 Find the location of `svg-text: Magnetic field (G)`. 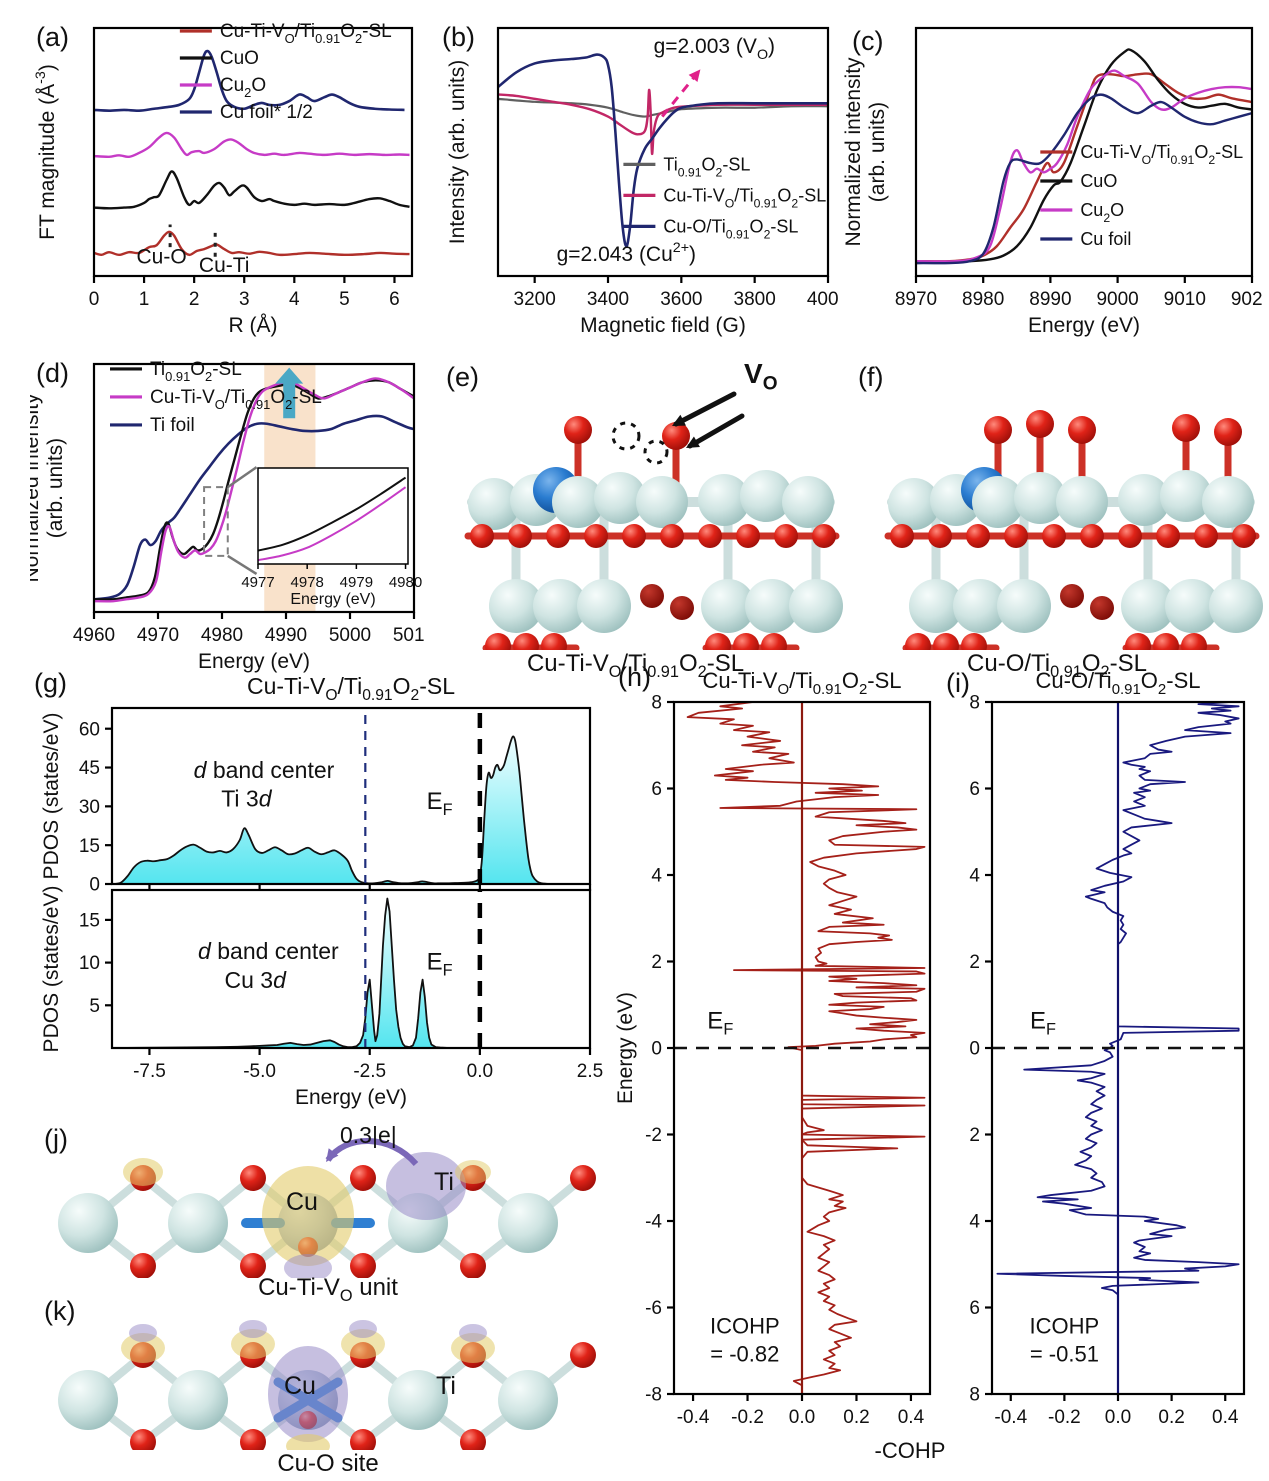

svg-text: Magnetic field (G) is located at coordinates (663, 325).